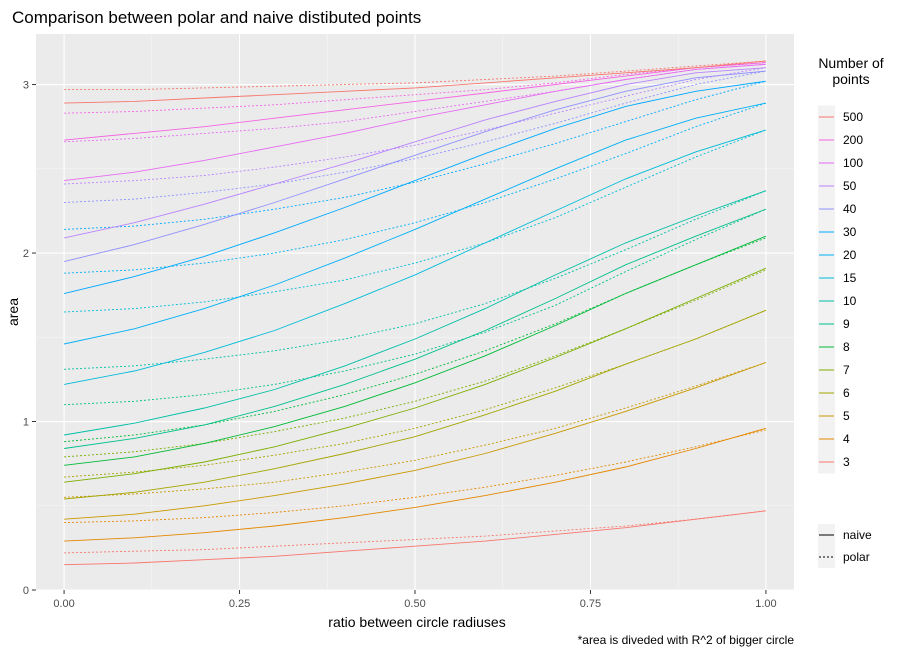 This screenshot has width=900, height=654. I want to click on series-line-50-polar, so click(415, 126).